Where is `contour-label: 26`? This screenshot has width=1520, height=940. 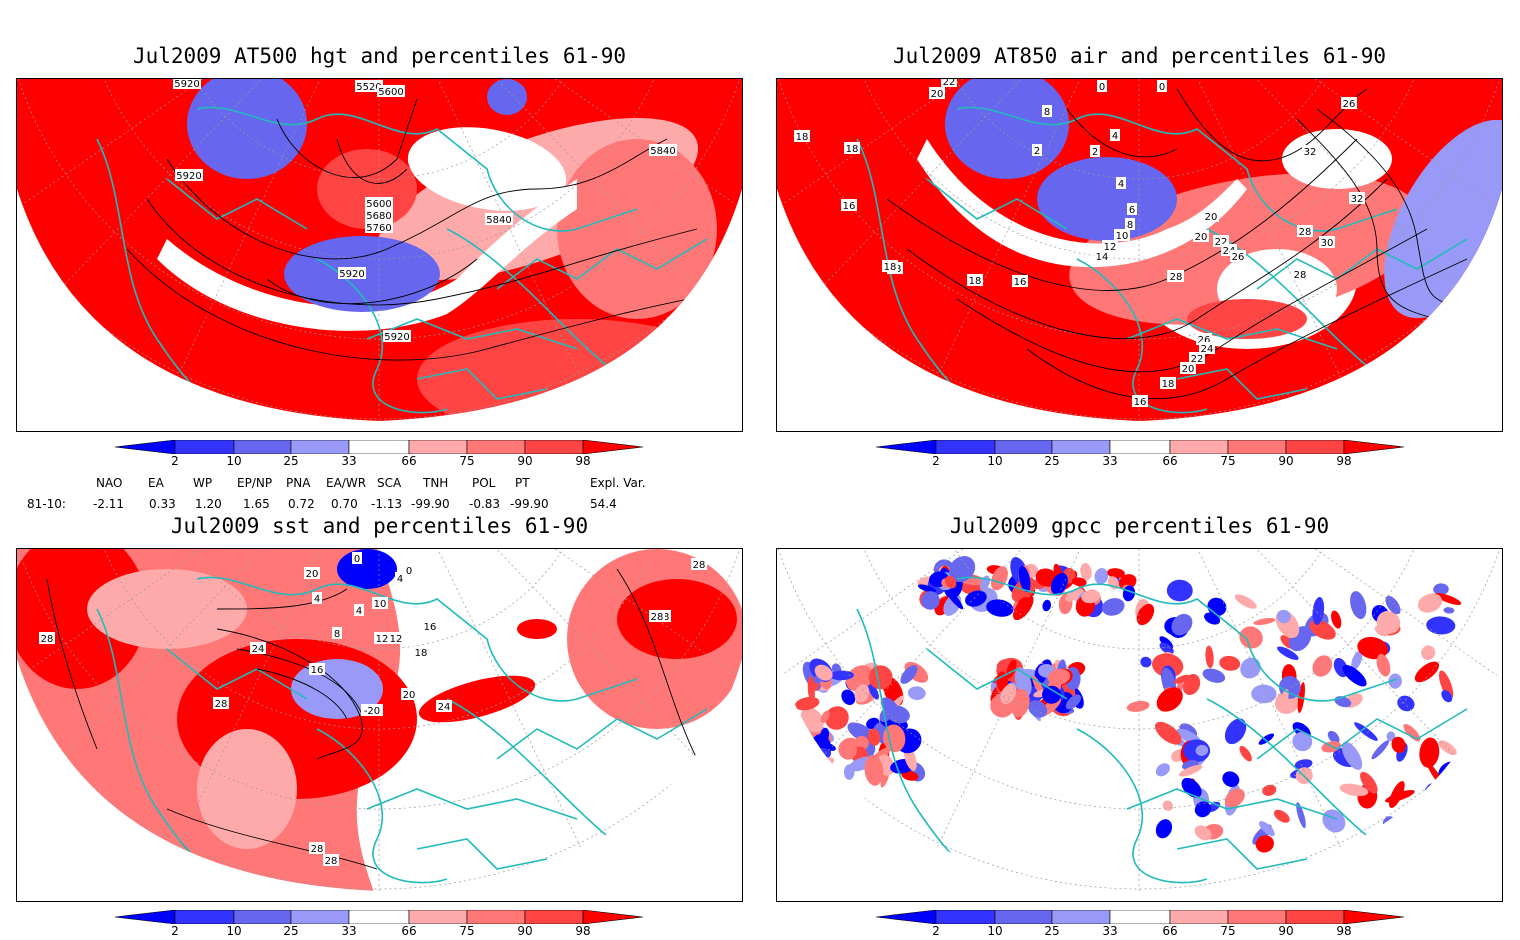
contour-label: 26 is located at coordinates (1204, 340).